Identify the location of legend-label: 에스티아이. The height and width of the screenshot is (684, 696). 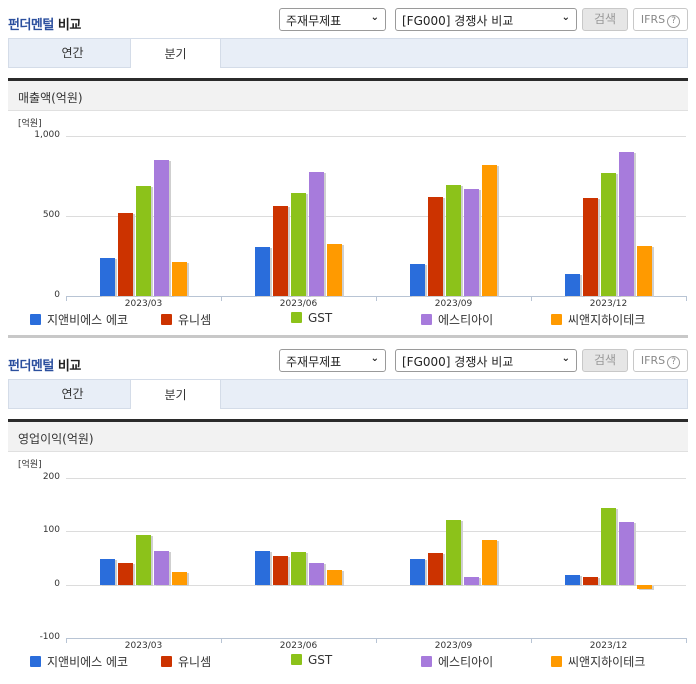
(466, 320).